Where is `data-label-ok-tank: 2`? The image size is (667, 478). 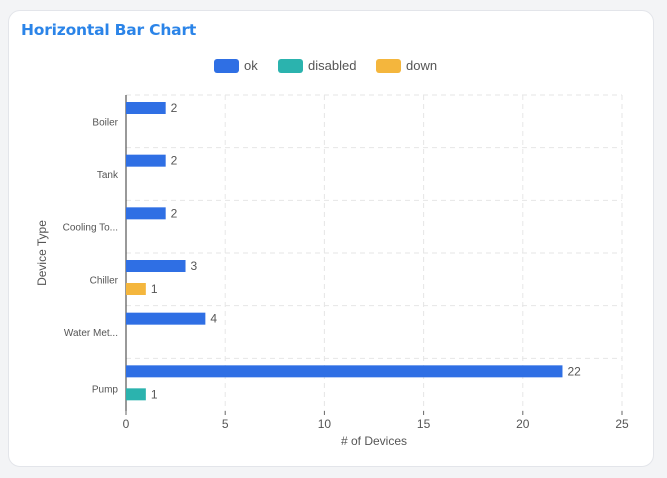 data-label-ok-tank: 2 is located at coordinates (174, 161).